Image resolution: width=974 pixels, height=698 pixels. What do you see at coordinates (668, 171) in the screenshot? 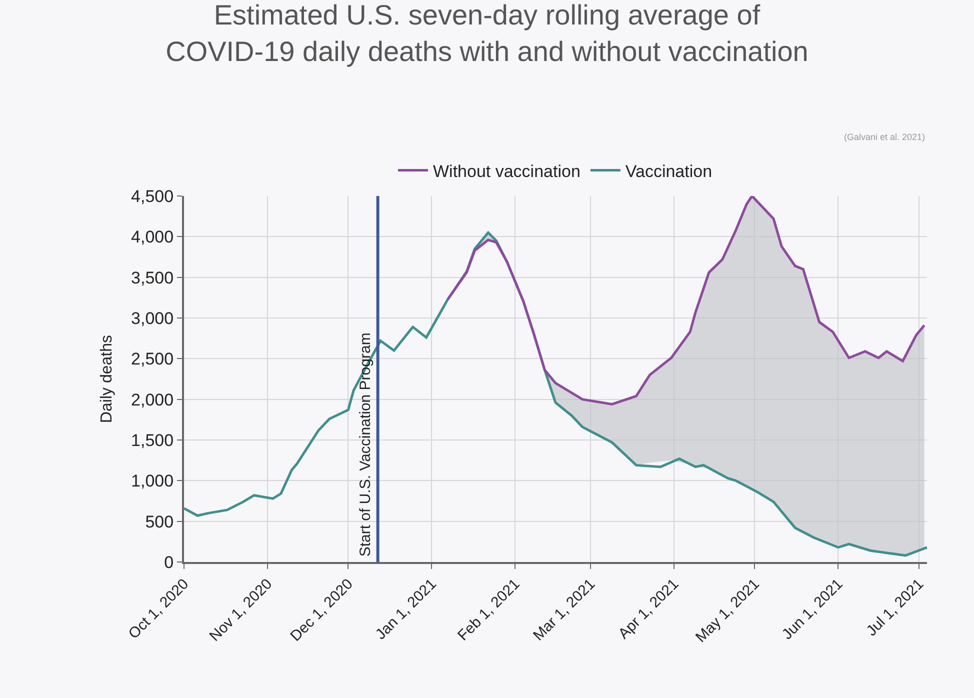
I see `legend-label: Vaccination` at bounding box center [668, 171].